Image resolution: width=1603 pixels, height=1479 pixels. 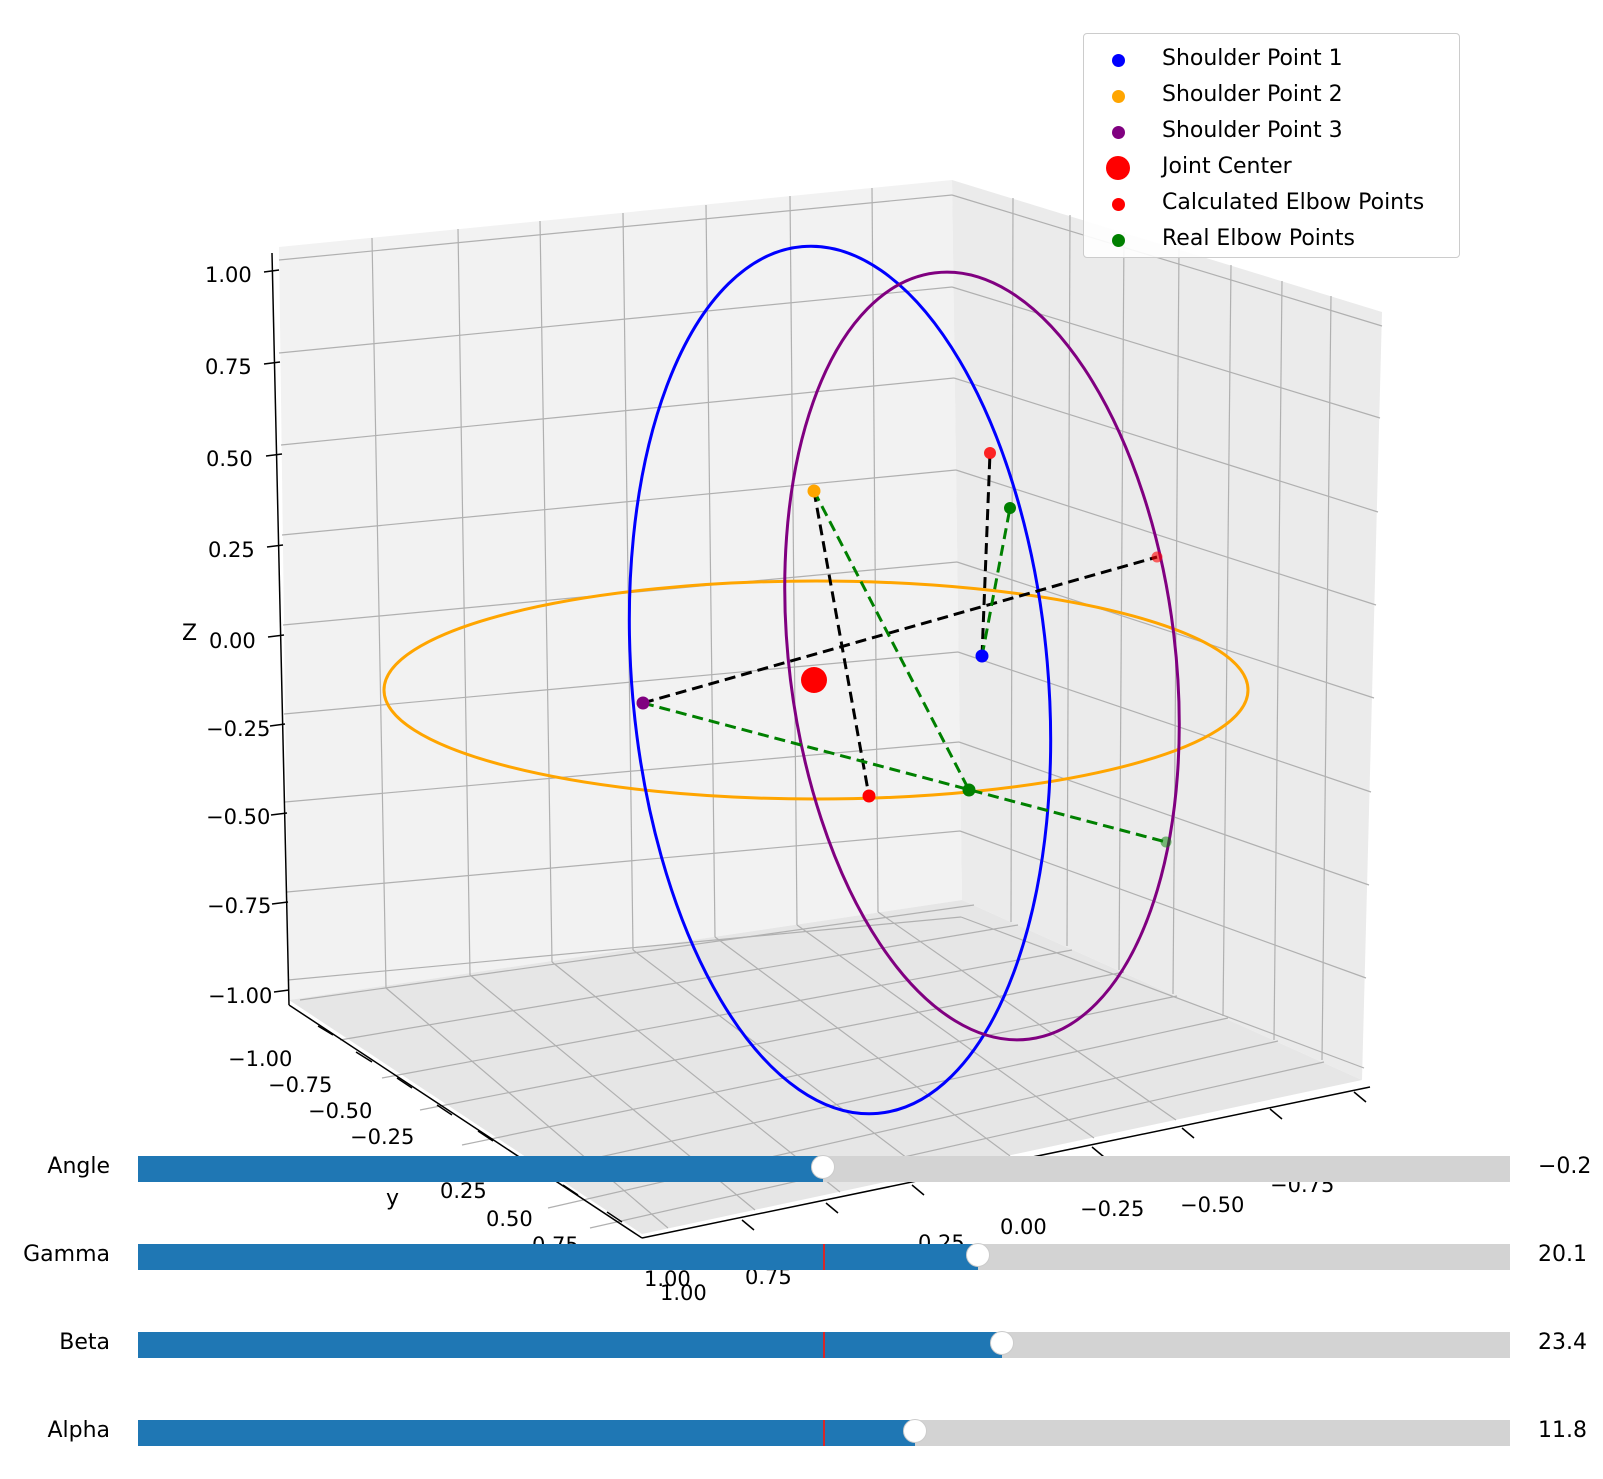 What do you see at coordinates (1565, 1166) in the screenshot?
I see `slider-value: −0.2` at bounding box center [1565, 1166].